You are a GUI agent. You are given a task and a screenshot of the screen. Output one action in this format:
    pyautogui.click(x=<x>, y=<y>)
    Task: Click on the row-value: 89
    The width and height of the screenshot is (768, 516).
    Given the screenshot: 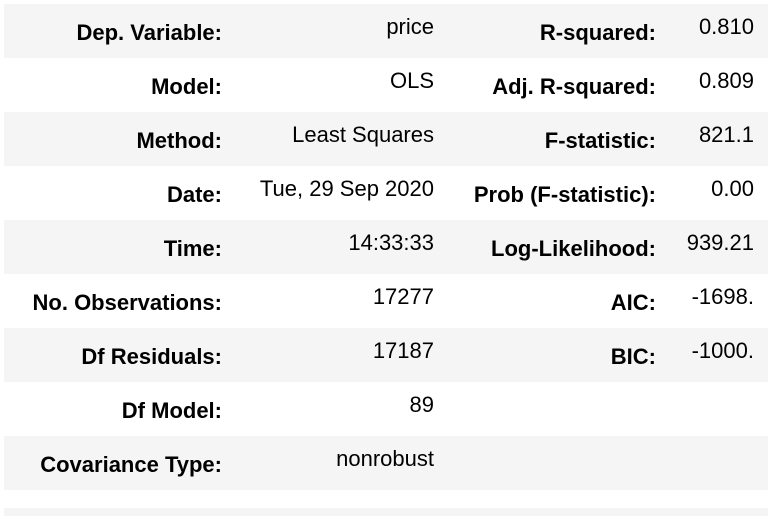 What is the action you would take?
    pyautogui.click(x=421, y=404)
    